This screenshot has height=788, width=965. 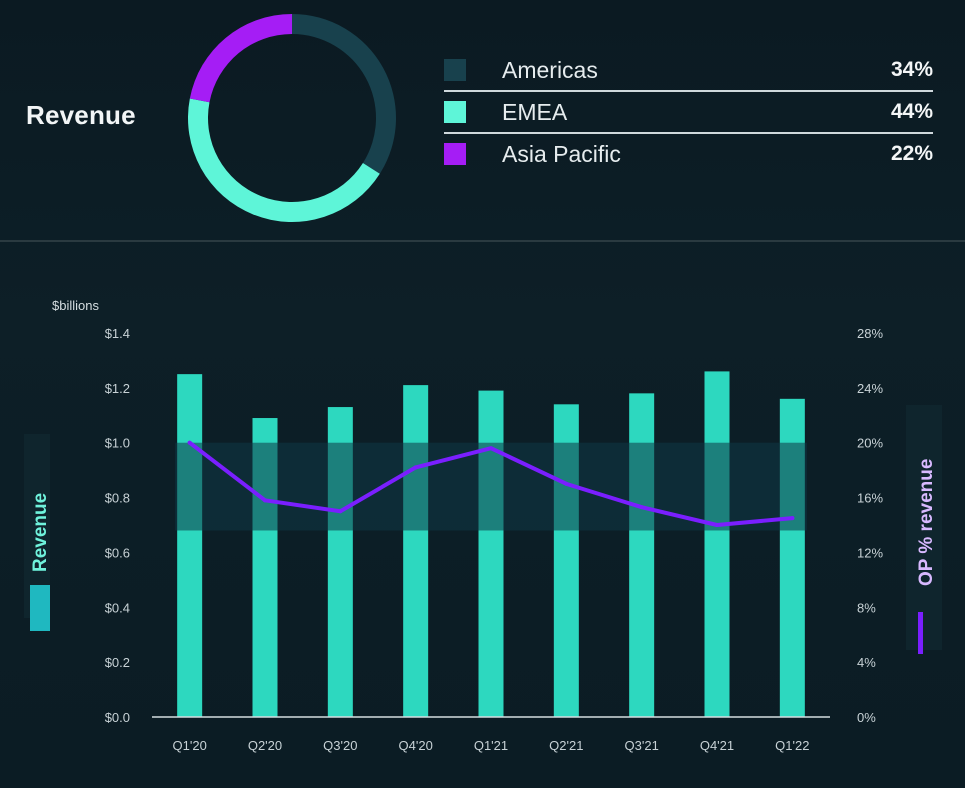 I want to click on y-tick-label: $0.8, so click(x=117, y=498).